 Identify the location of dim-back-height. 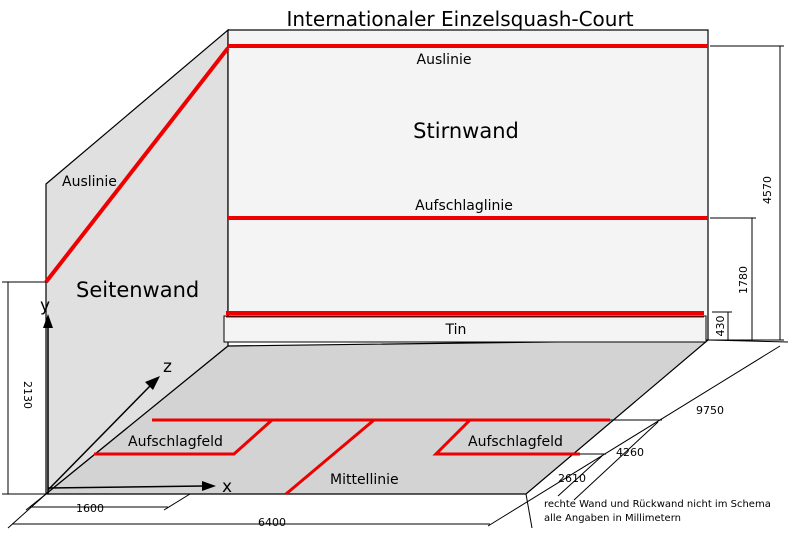
(24, 388).